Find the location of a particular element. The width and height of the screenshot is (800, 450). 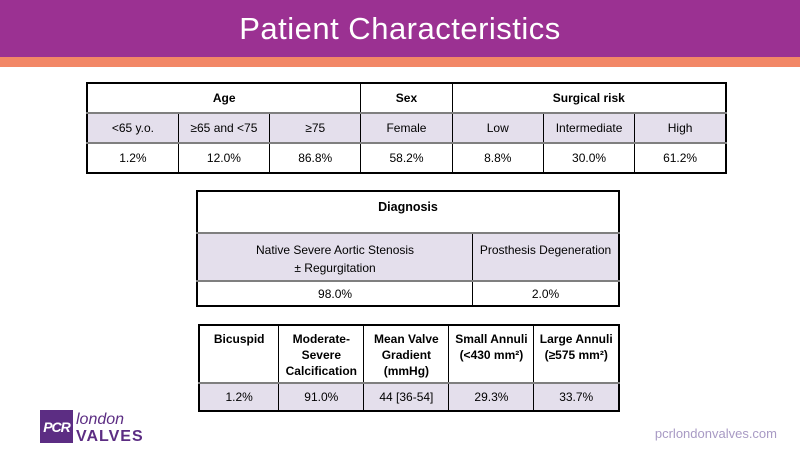

accent-stripe is located at coordinates (400, 62).